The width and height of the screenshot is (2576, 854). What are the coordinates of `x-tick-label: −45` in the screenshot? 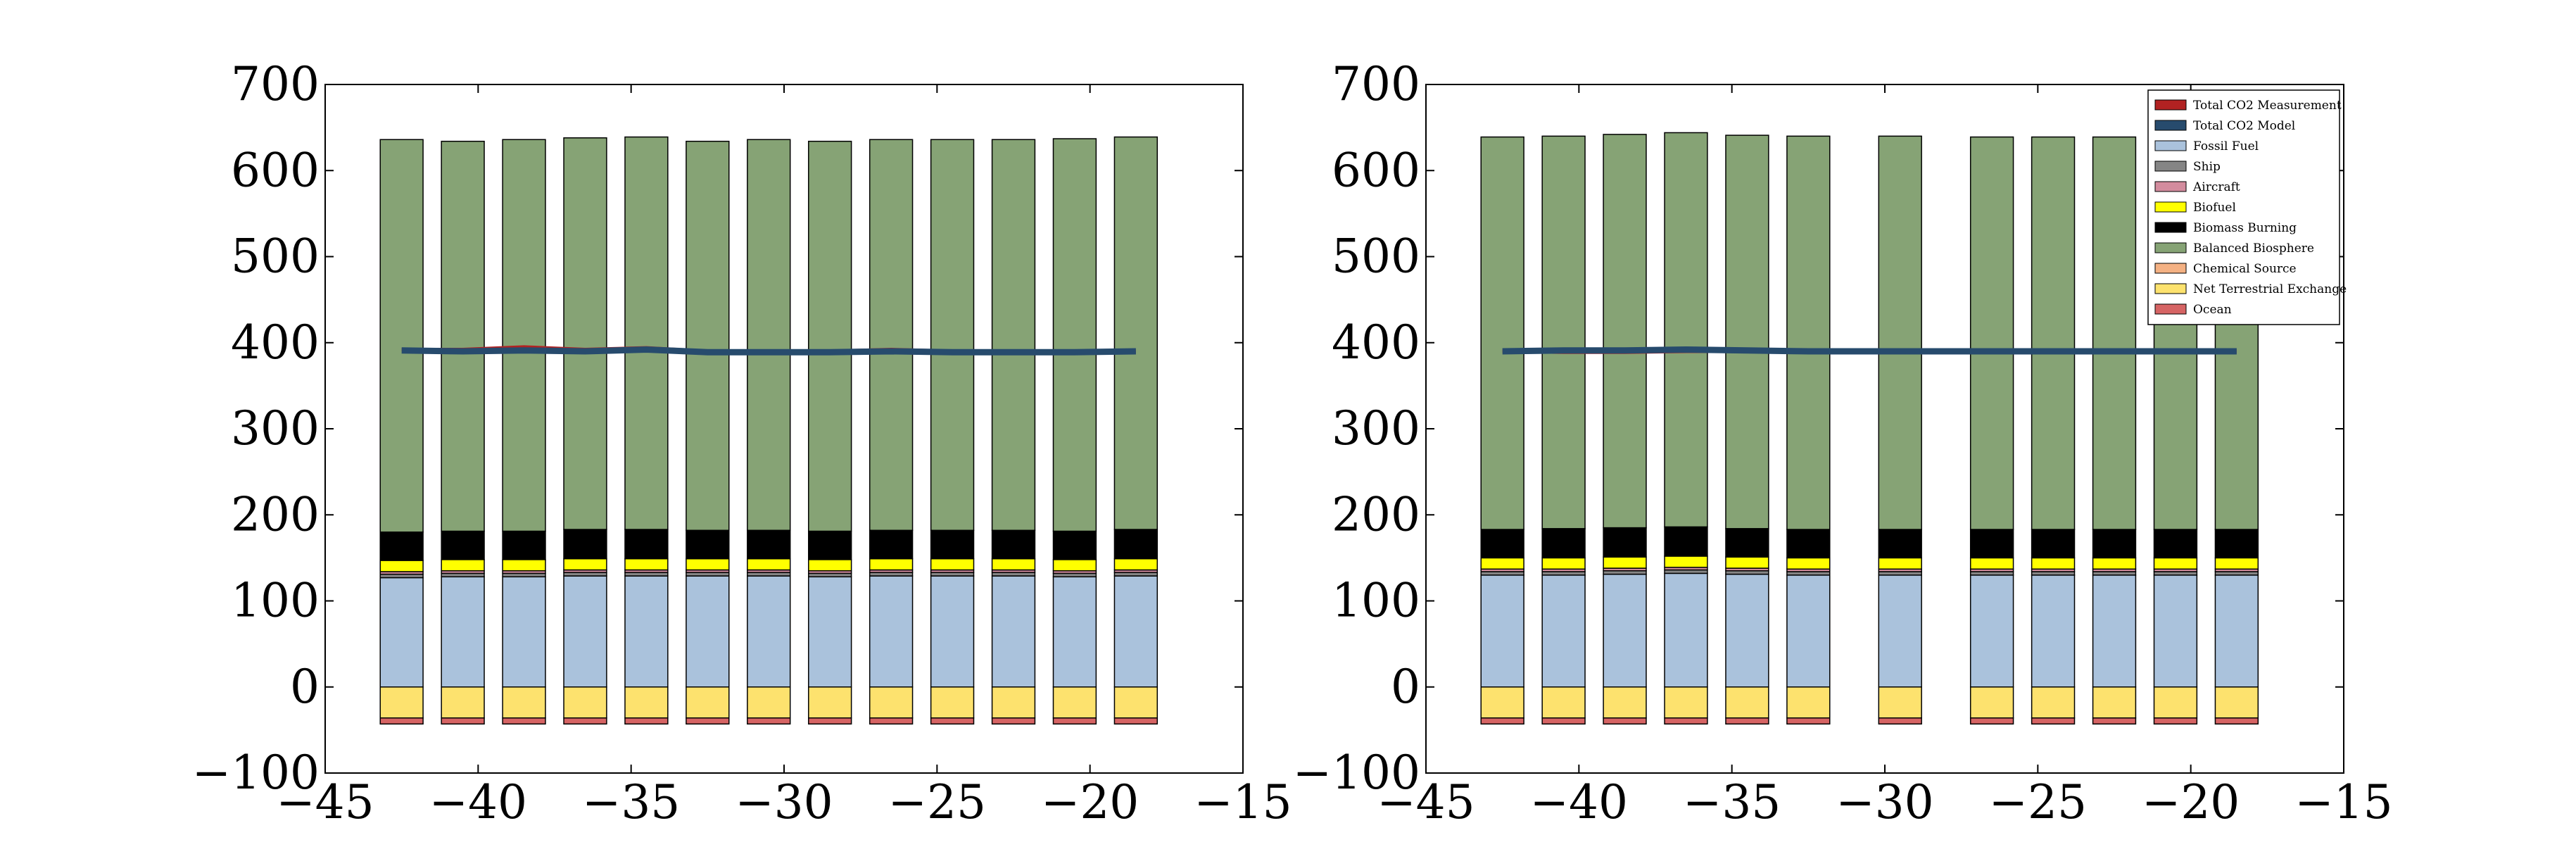 It's located at (325, 802).